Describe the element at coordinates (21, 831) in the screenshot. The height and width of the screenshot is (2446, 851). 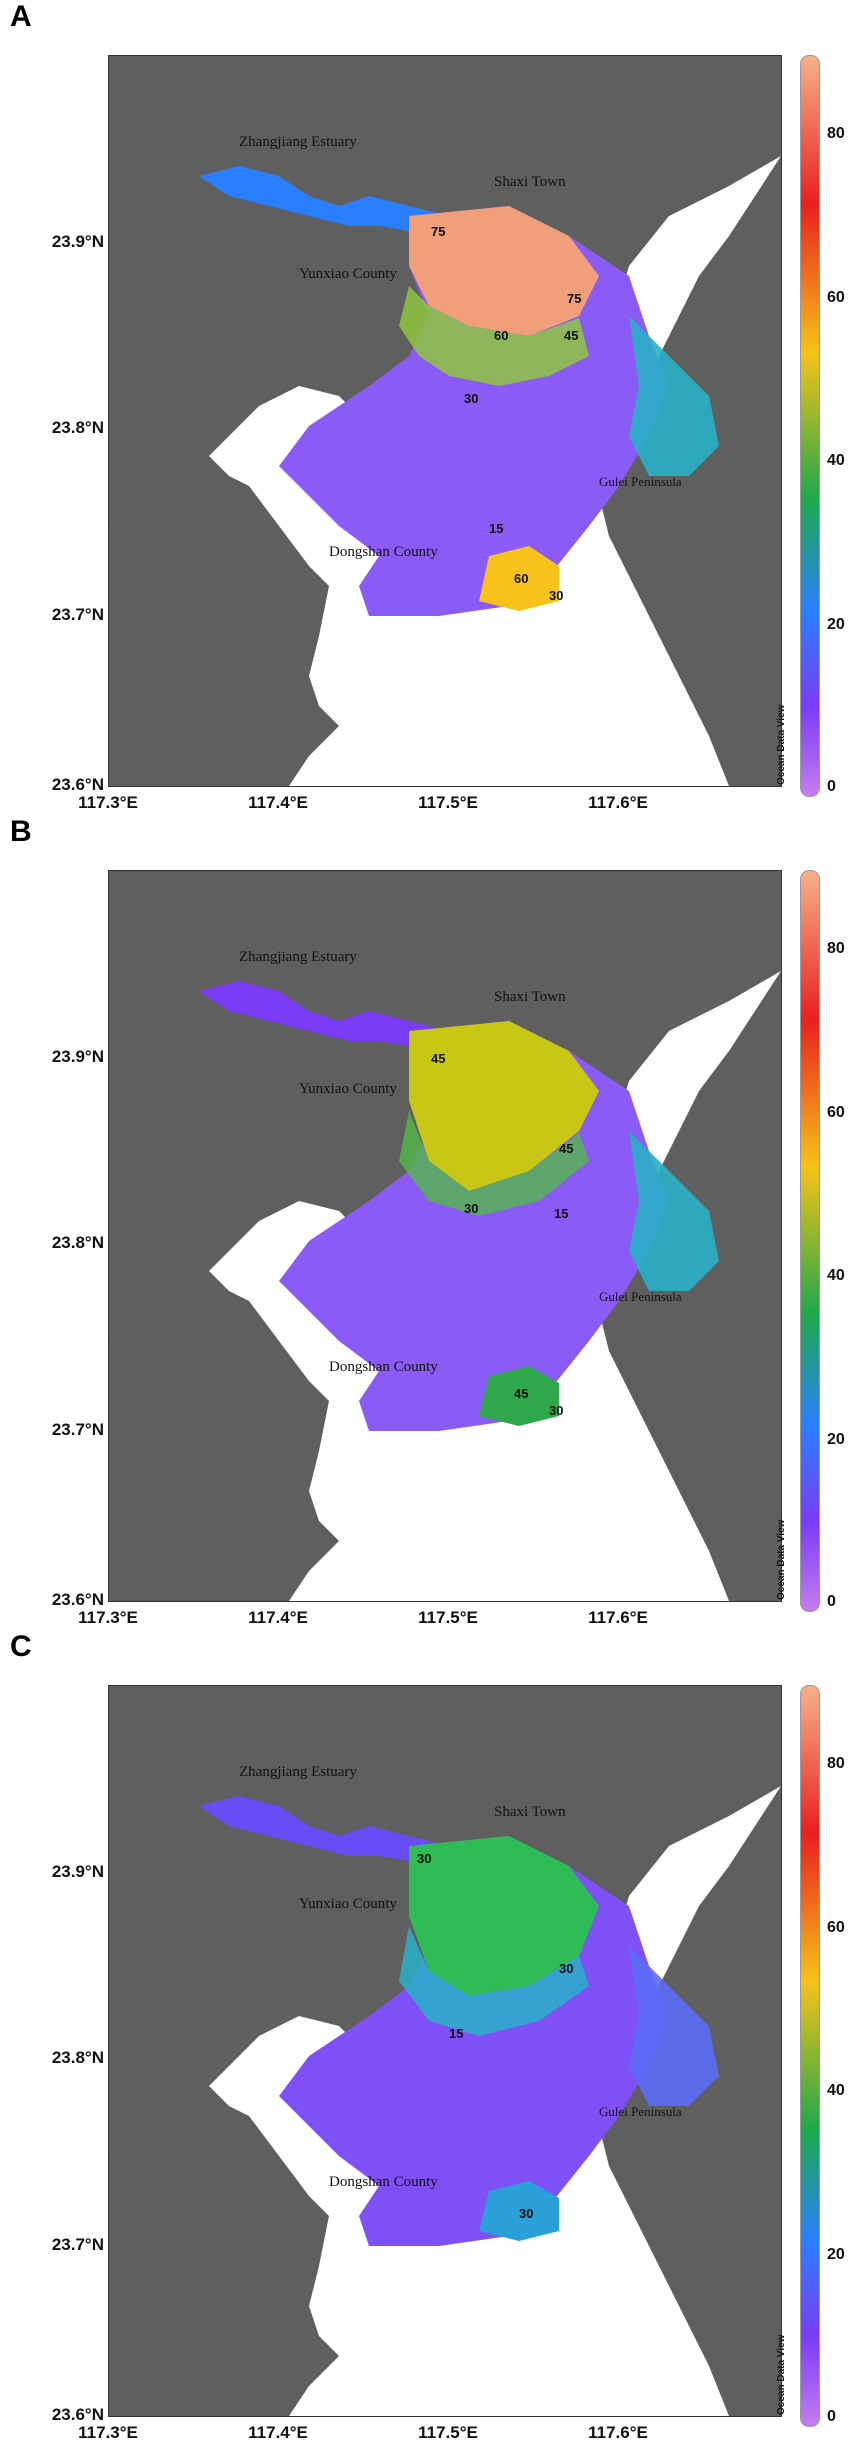
I see `panel-label: B` at that location.